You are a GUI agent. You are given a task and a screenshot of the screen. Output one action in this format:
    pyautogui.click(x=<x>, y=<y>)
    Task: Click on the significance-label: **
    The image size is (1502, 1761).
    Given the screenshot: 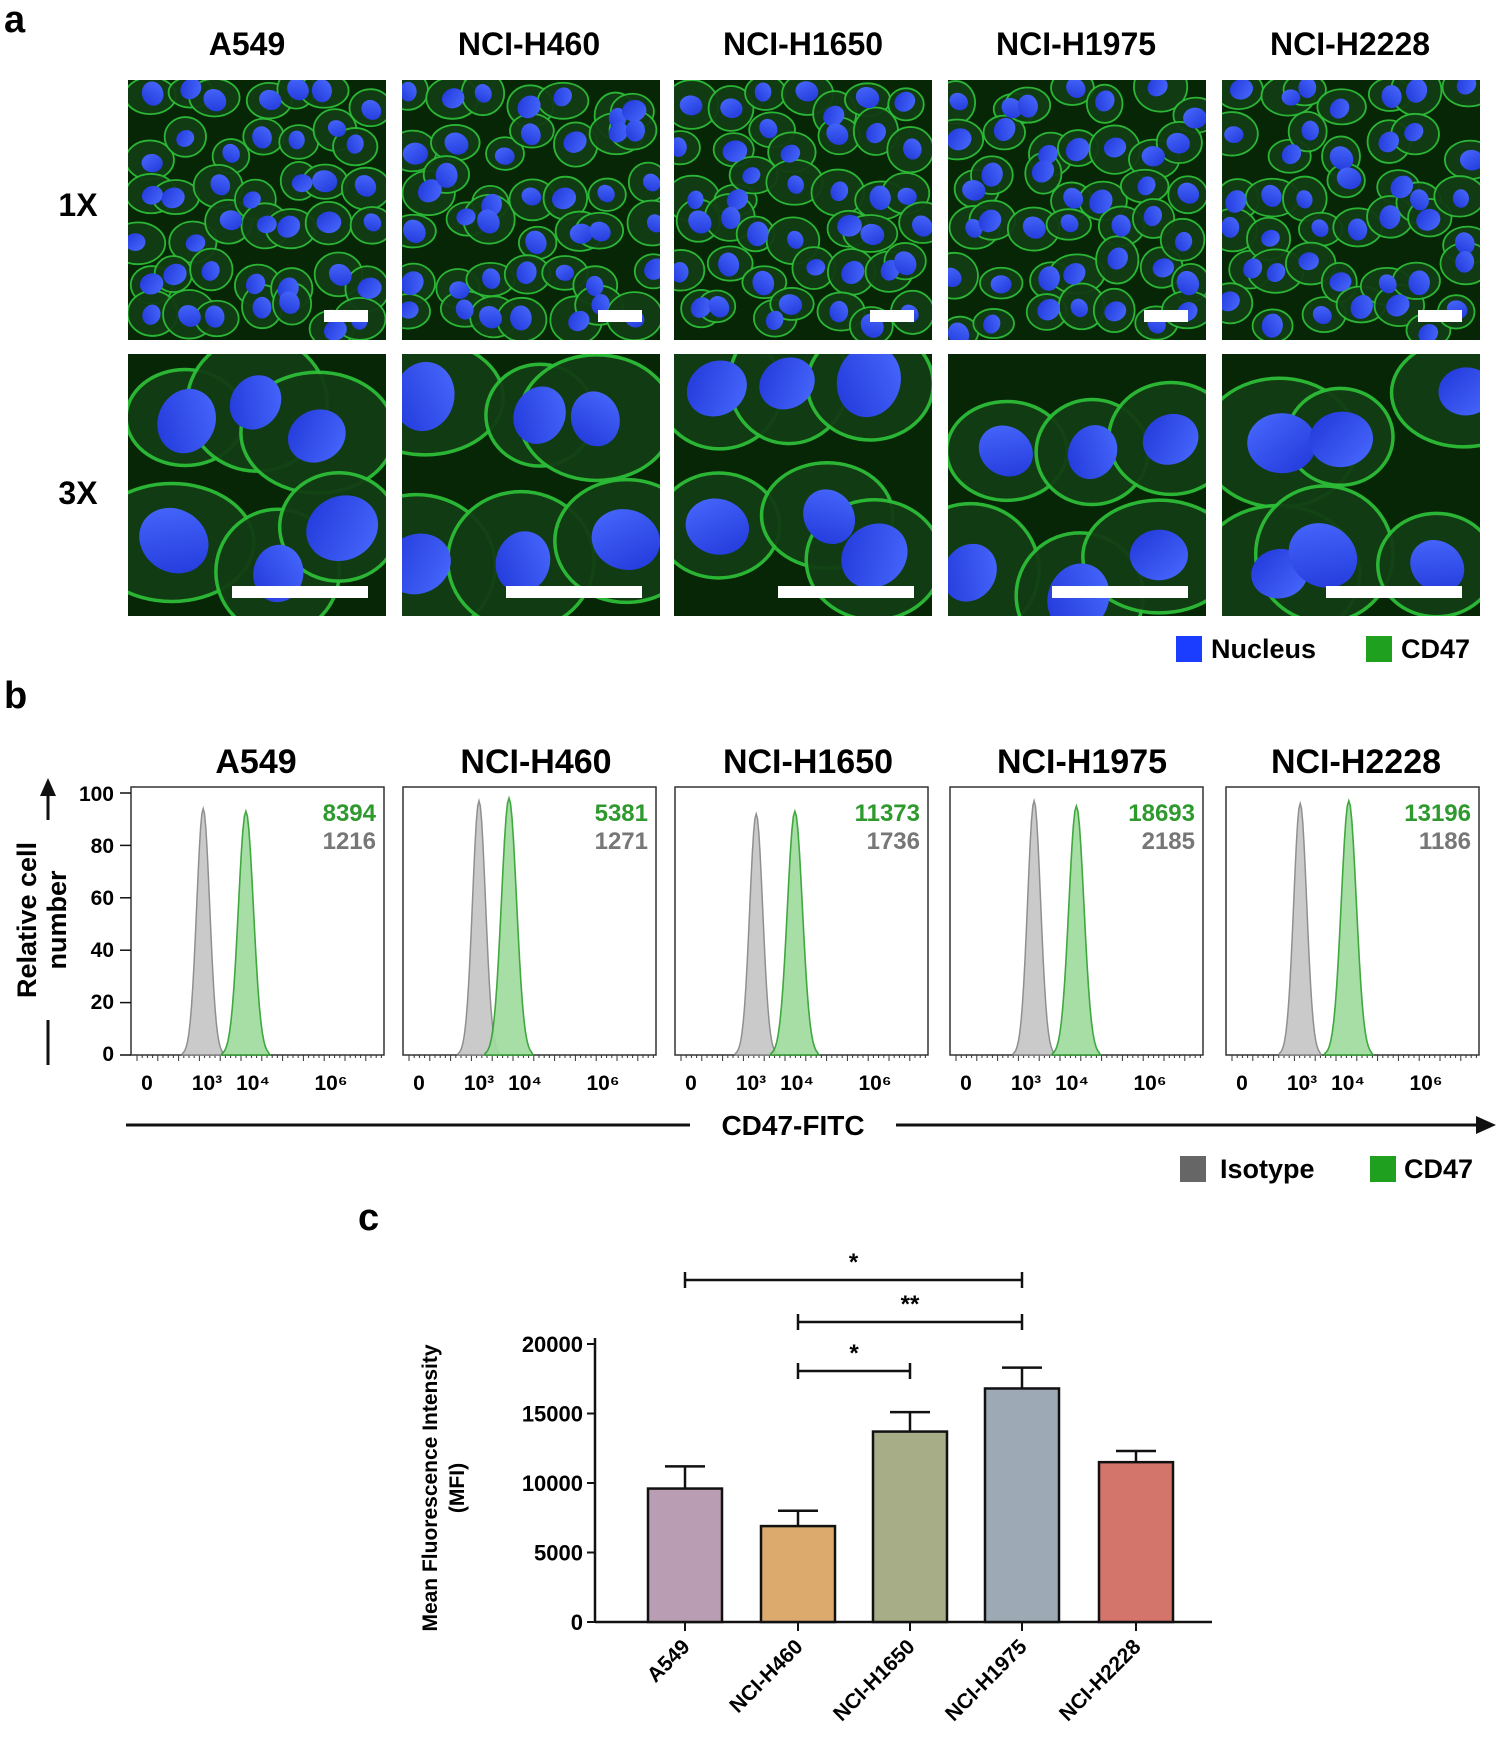 What is the action you would take?
    pyautogui.click(x=910, y=1304)
    